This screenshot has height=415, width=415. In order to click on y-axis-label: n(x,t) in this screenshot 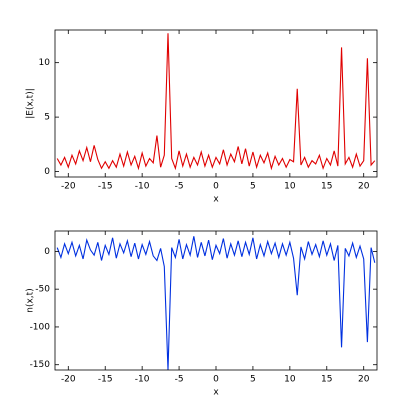, I will do `click(31, 300)`.